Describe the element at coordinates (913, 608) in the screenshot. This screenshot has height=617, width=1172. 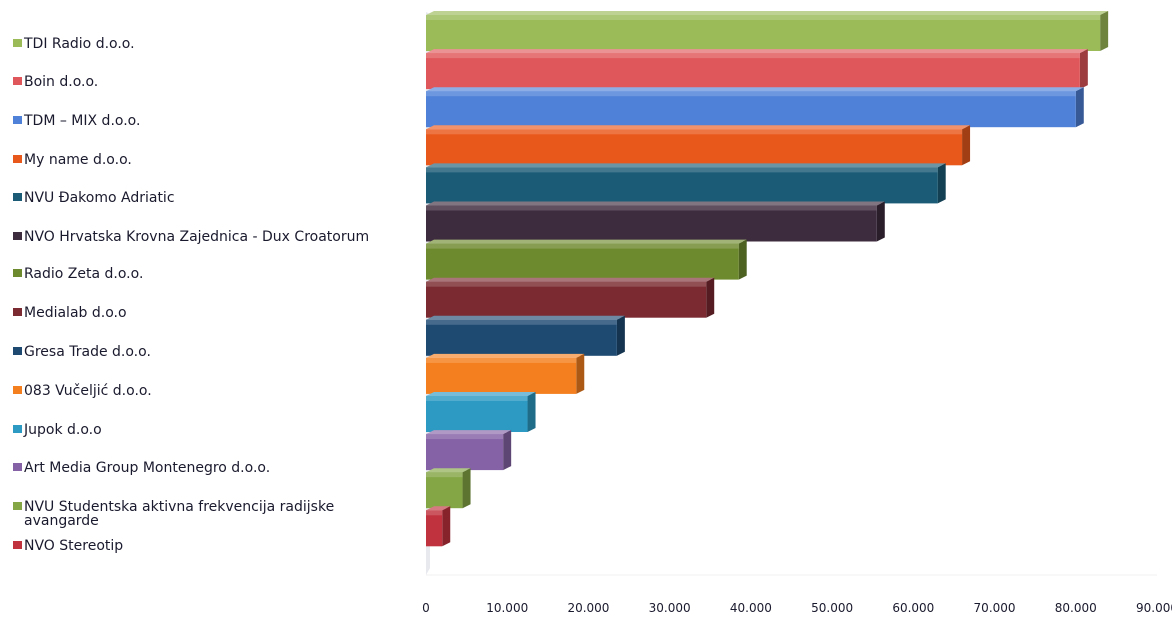
I see `x-tick-label: 60.000` at that location.